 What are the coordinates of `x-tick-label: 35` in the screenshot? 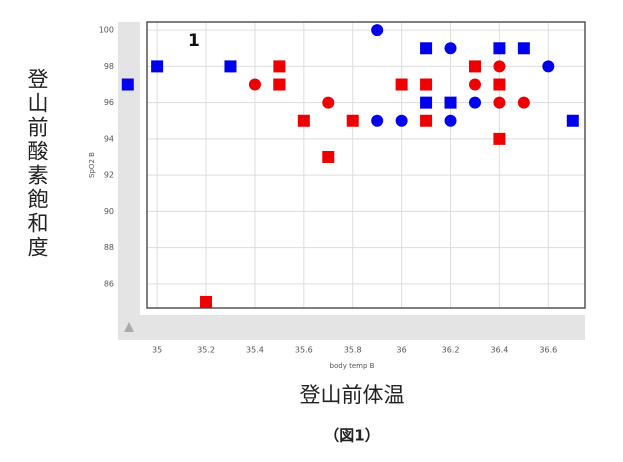 It's located at (157, 350).